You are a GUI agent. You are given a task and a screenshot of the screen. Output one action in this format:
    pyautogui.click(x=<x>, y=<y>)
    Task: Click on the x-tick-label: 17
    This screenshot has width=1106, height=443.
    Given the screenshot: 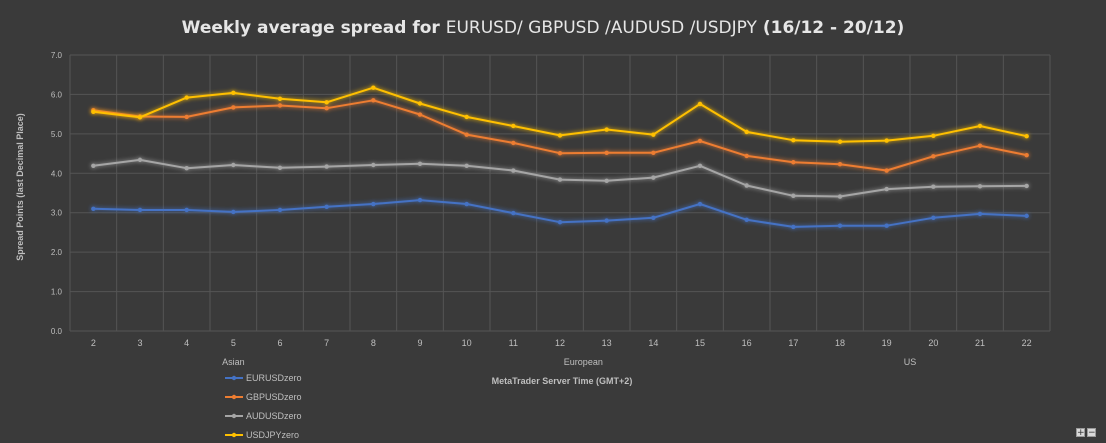 What is the action you would take?
    pyautogui.click(x=793, y=343)
    